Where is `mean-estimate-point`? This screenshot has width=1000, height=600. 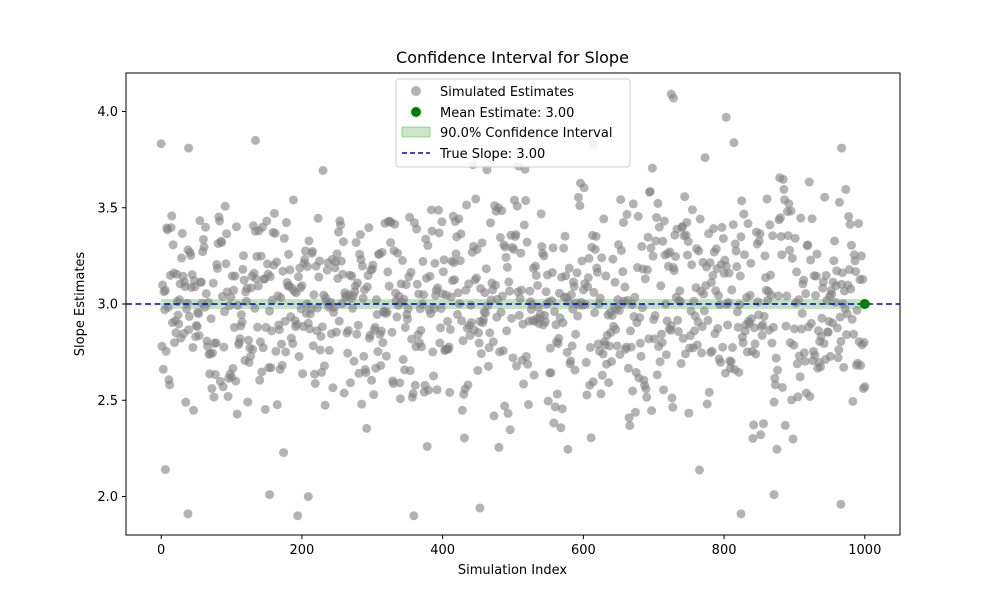 mean-estimate-point is located at coordinates (864, 304).